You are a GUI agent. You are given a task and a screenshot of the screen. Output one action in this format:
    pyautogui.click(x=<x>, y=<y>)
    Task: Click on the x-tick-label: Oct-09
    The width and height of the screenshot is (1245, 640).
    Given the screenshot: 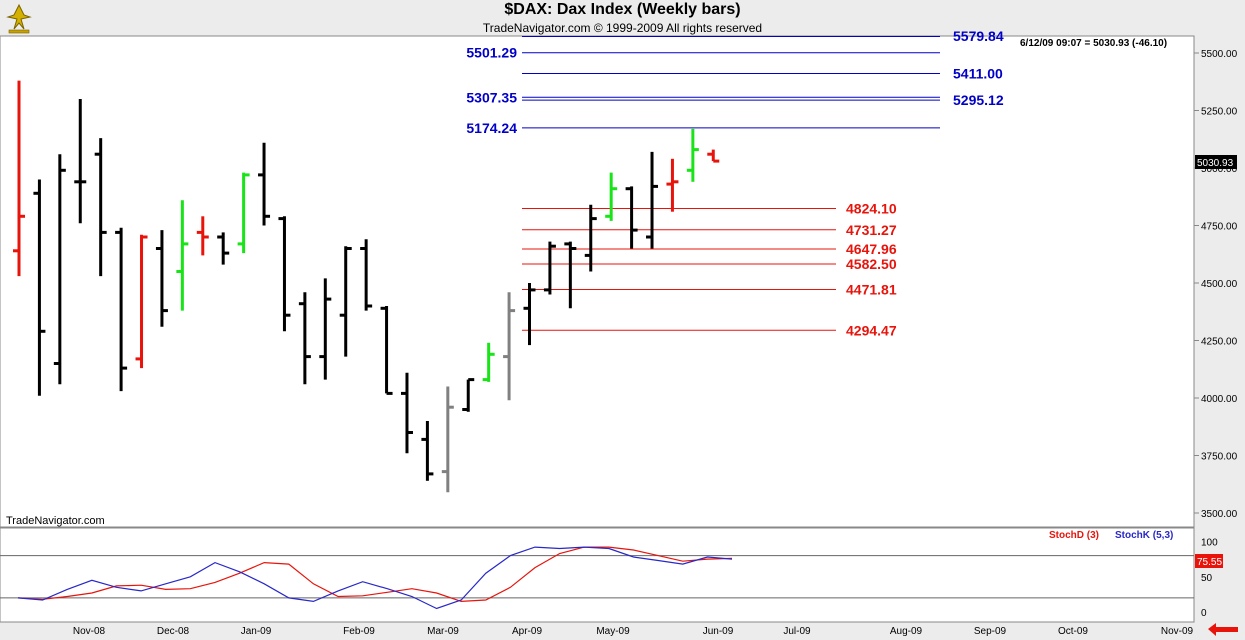 What is the action you would take?
    pyautogui.click(x=1073, y=631)
    